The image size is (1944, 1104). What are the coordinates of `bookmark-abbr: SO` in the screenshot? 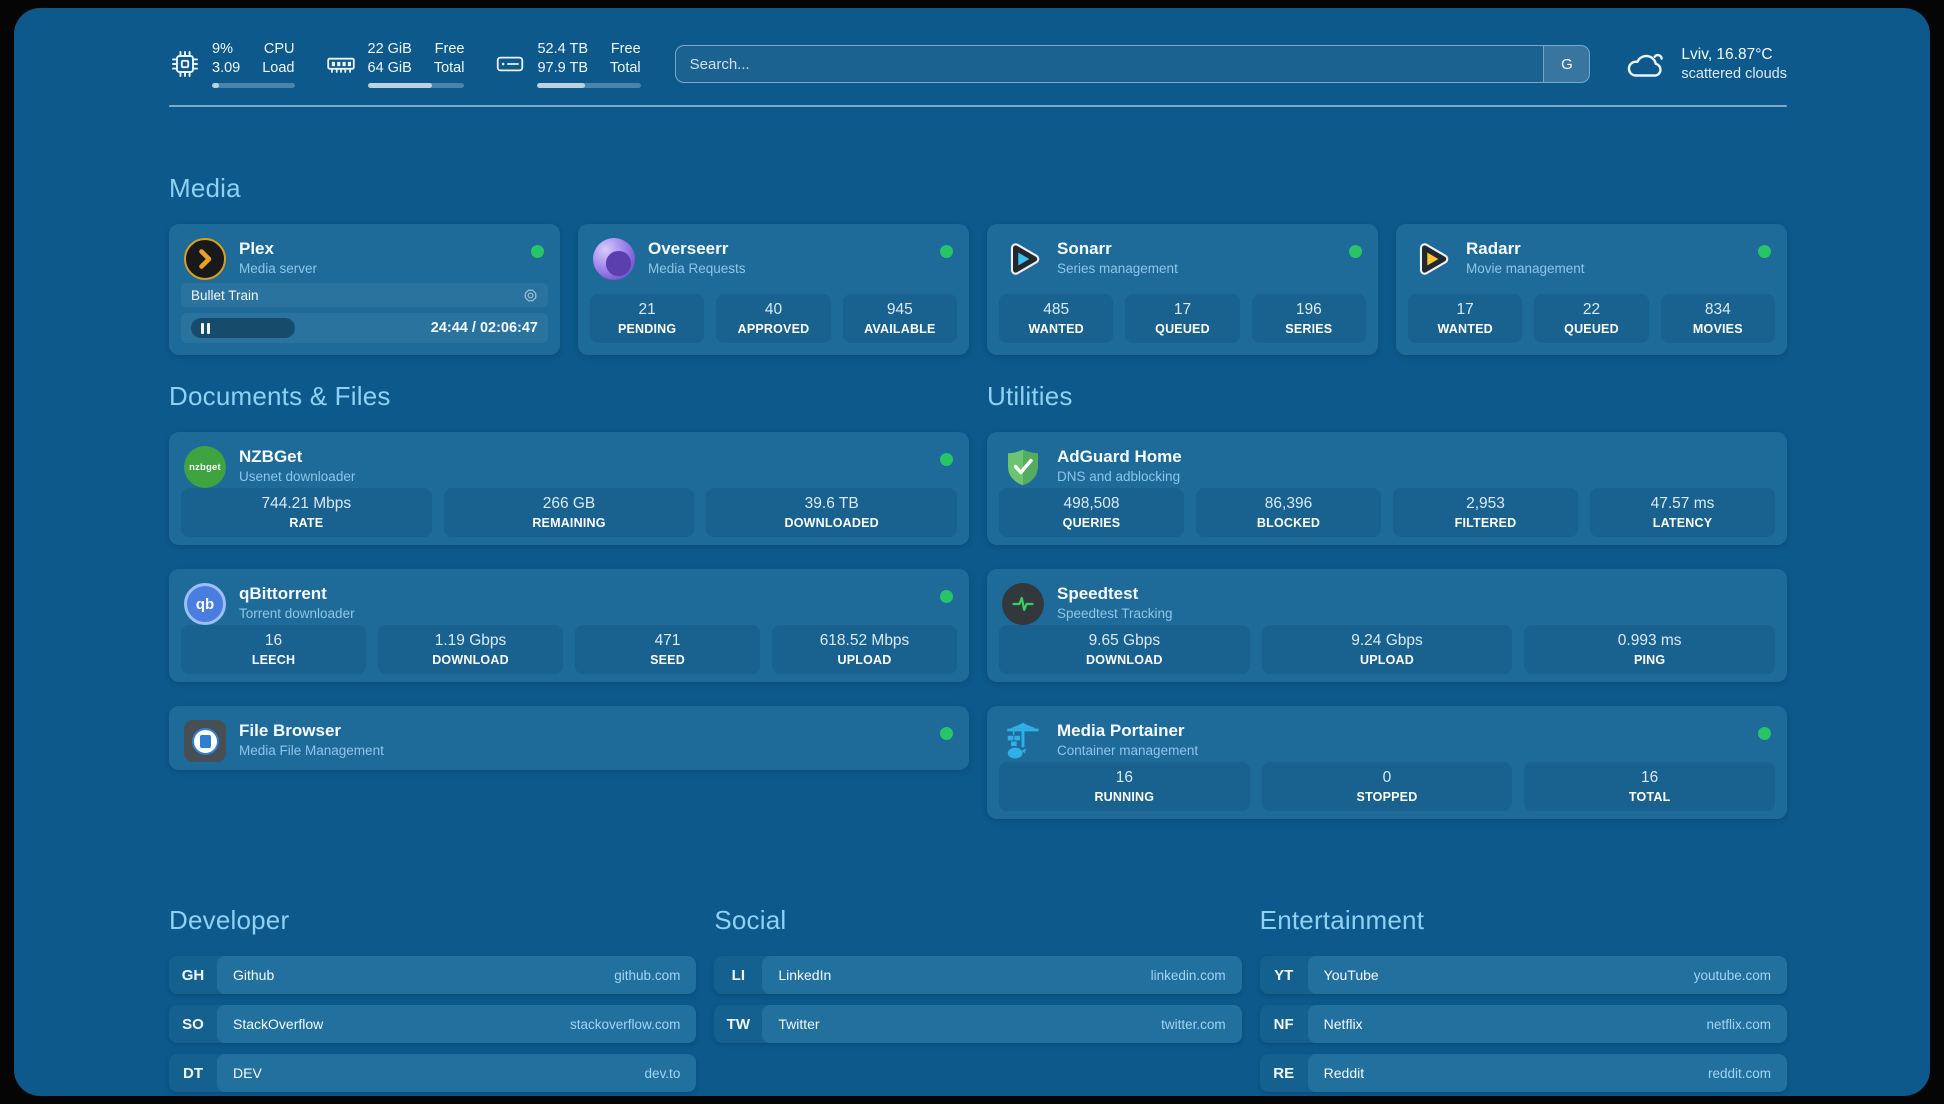 It's located at (193, 1024).